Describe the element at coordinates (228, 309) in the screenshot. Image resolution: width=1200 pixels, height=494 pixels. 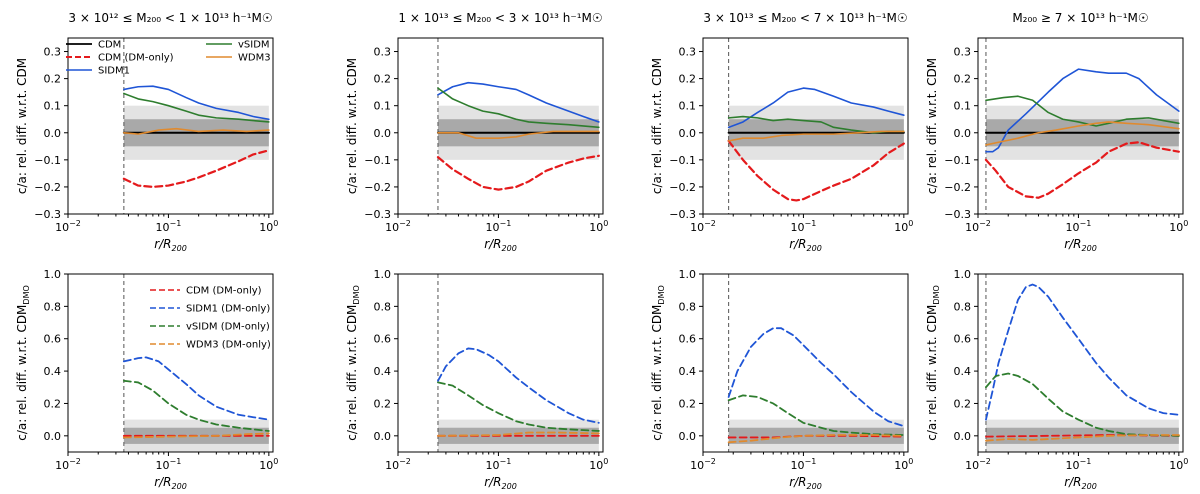
I see `legend-label-sidm1-dm-only: SIDM1 (DM-only)` at that location.